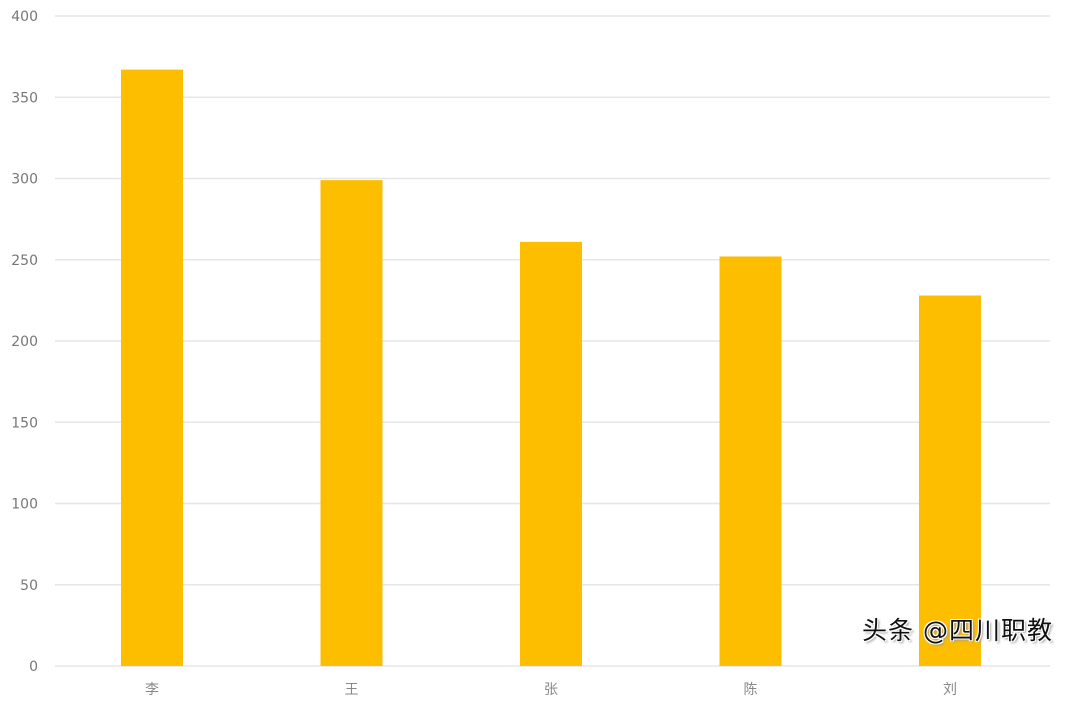 The height and width of the screenshot is (707, 1080). I want to click on y-tick-label: 150, so click(24, 423).